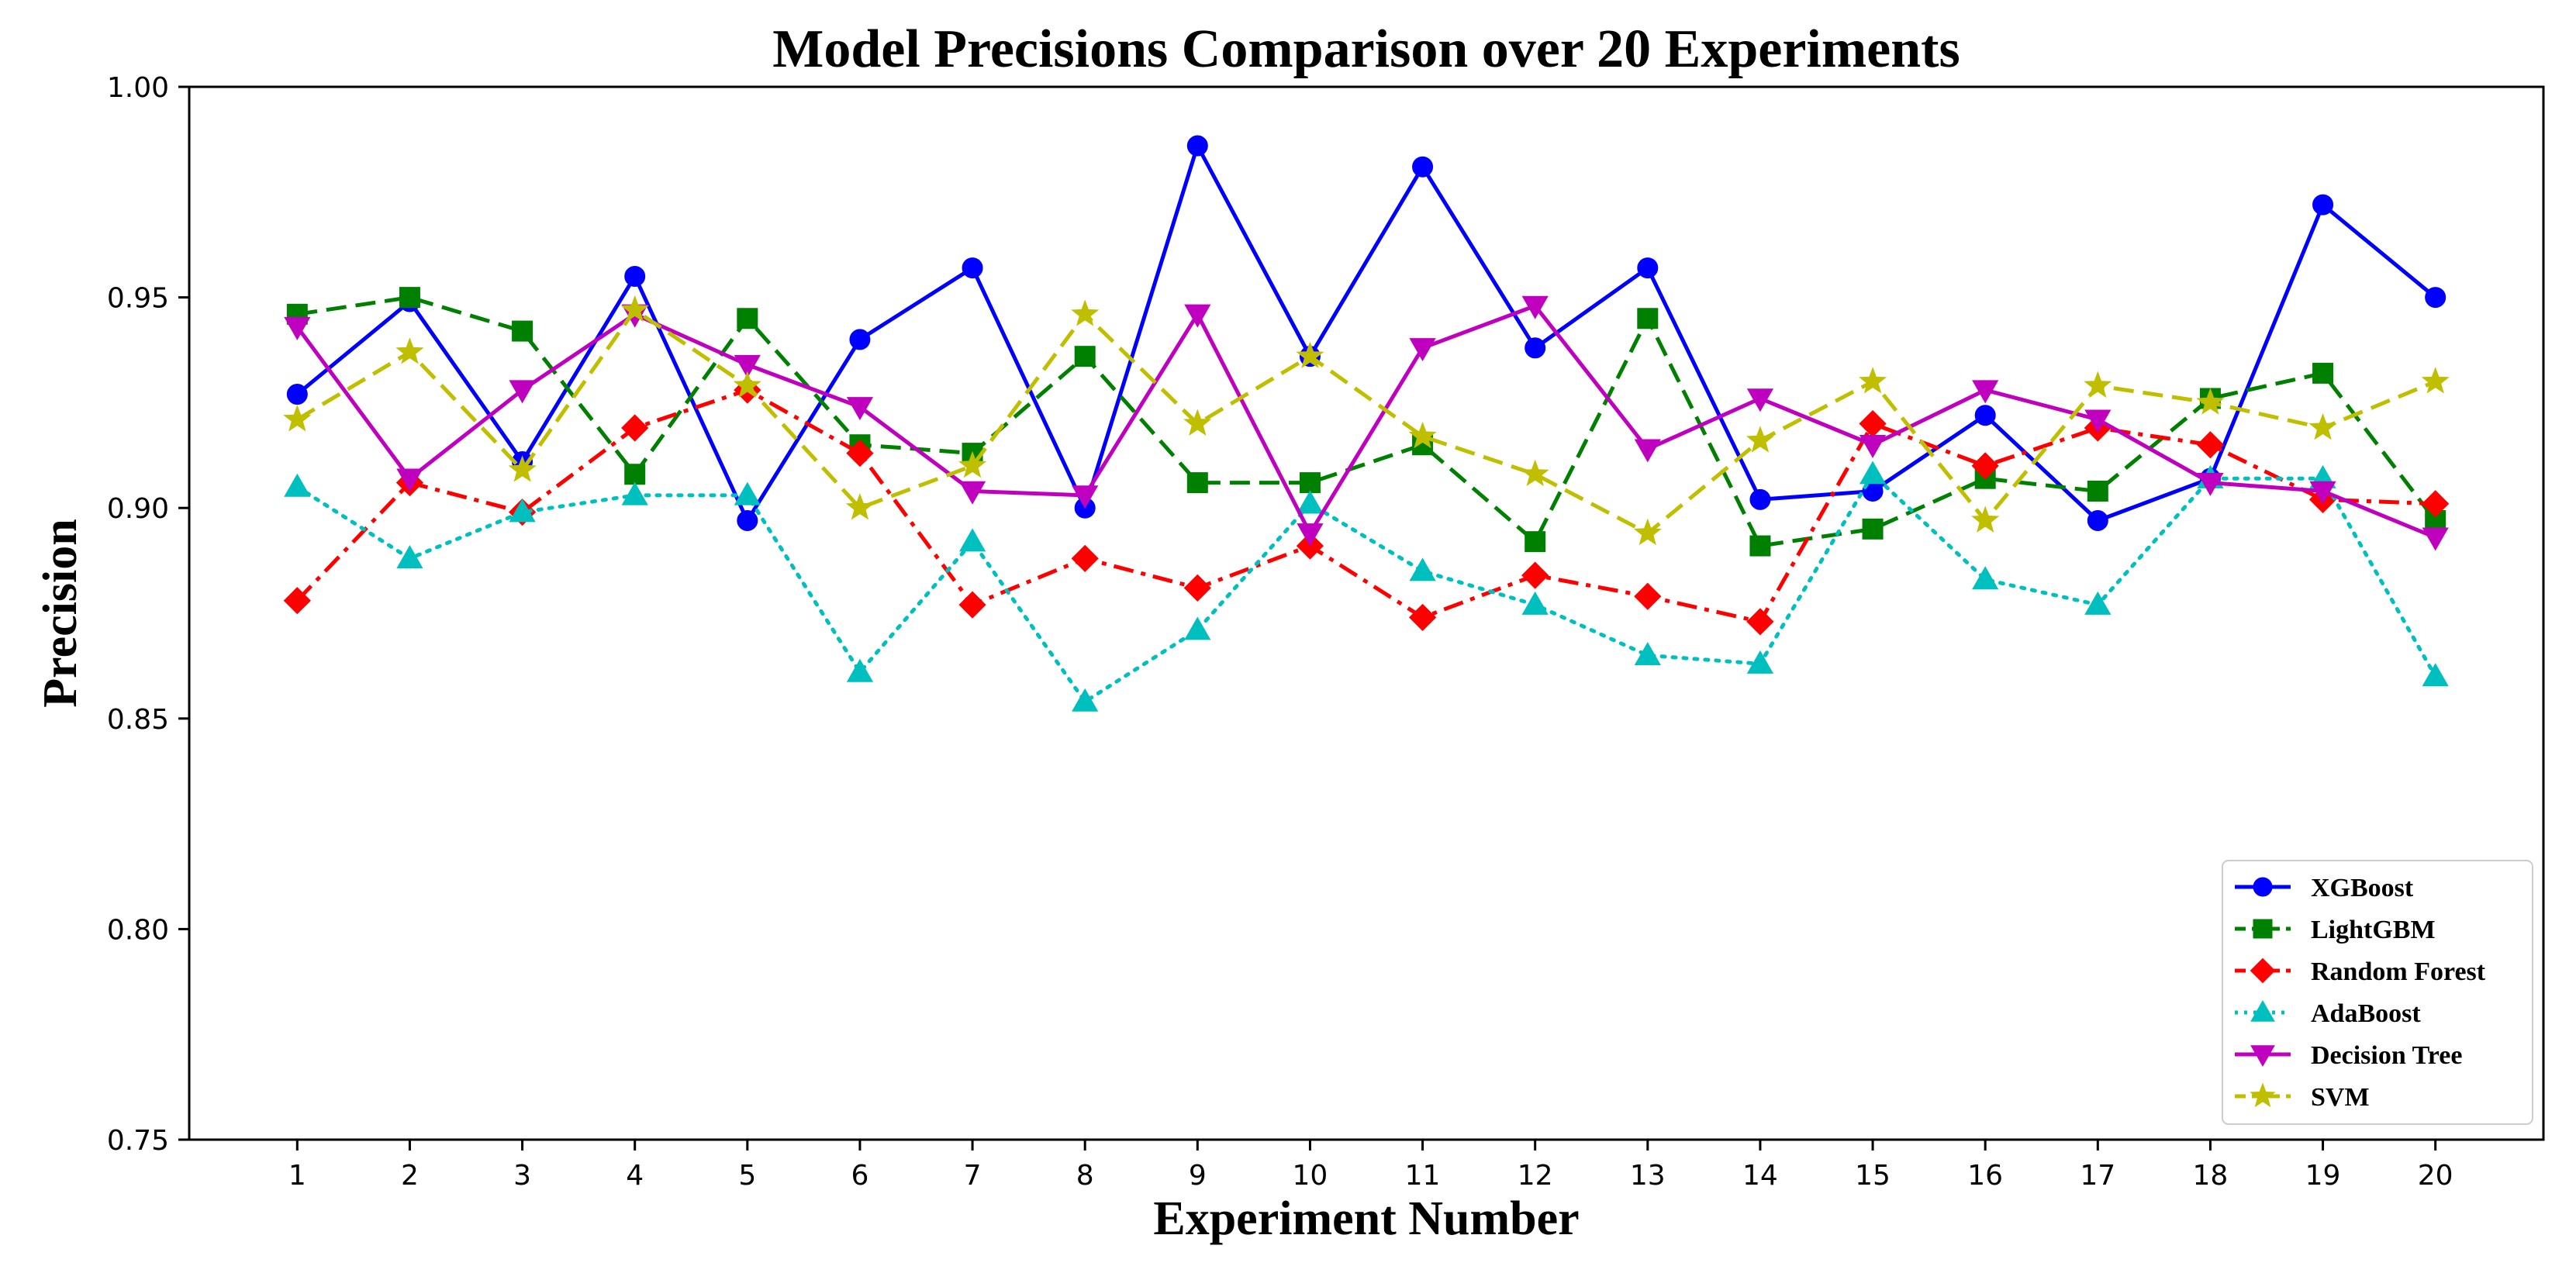  I want to click on series-line-svm, so click(1366, 422).